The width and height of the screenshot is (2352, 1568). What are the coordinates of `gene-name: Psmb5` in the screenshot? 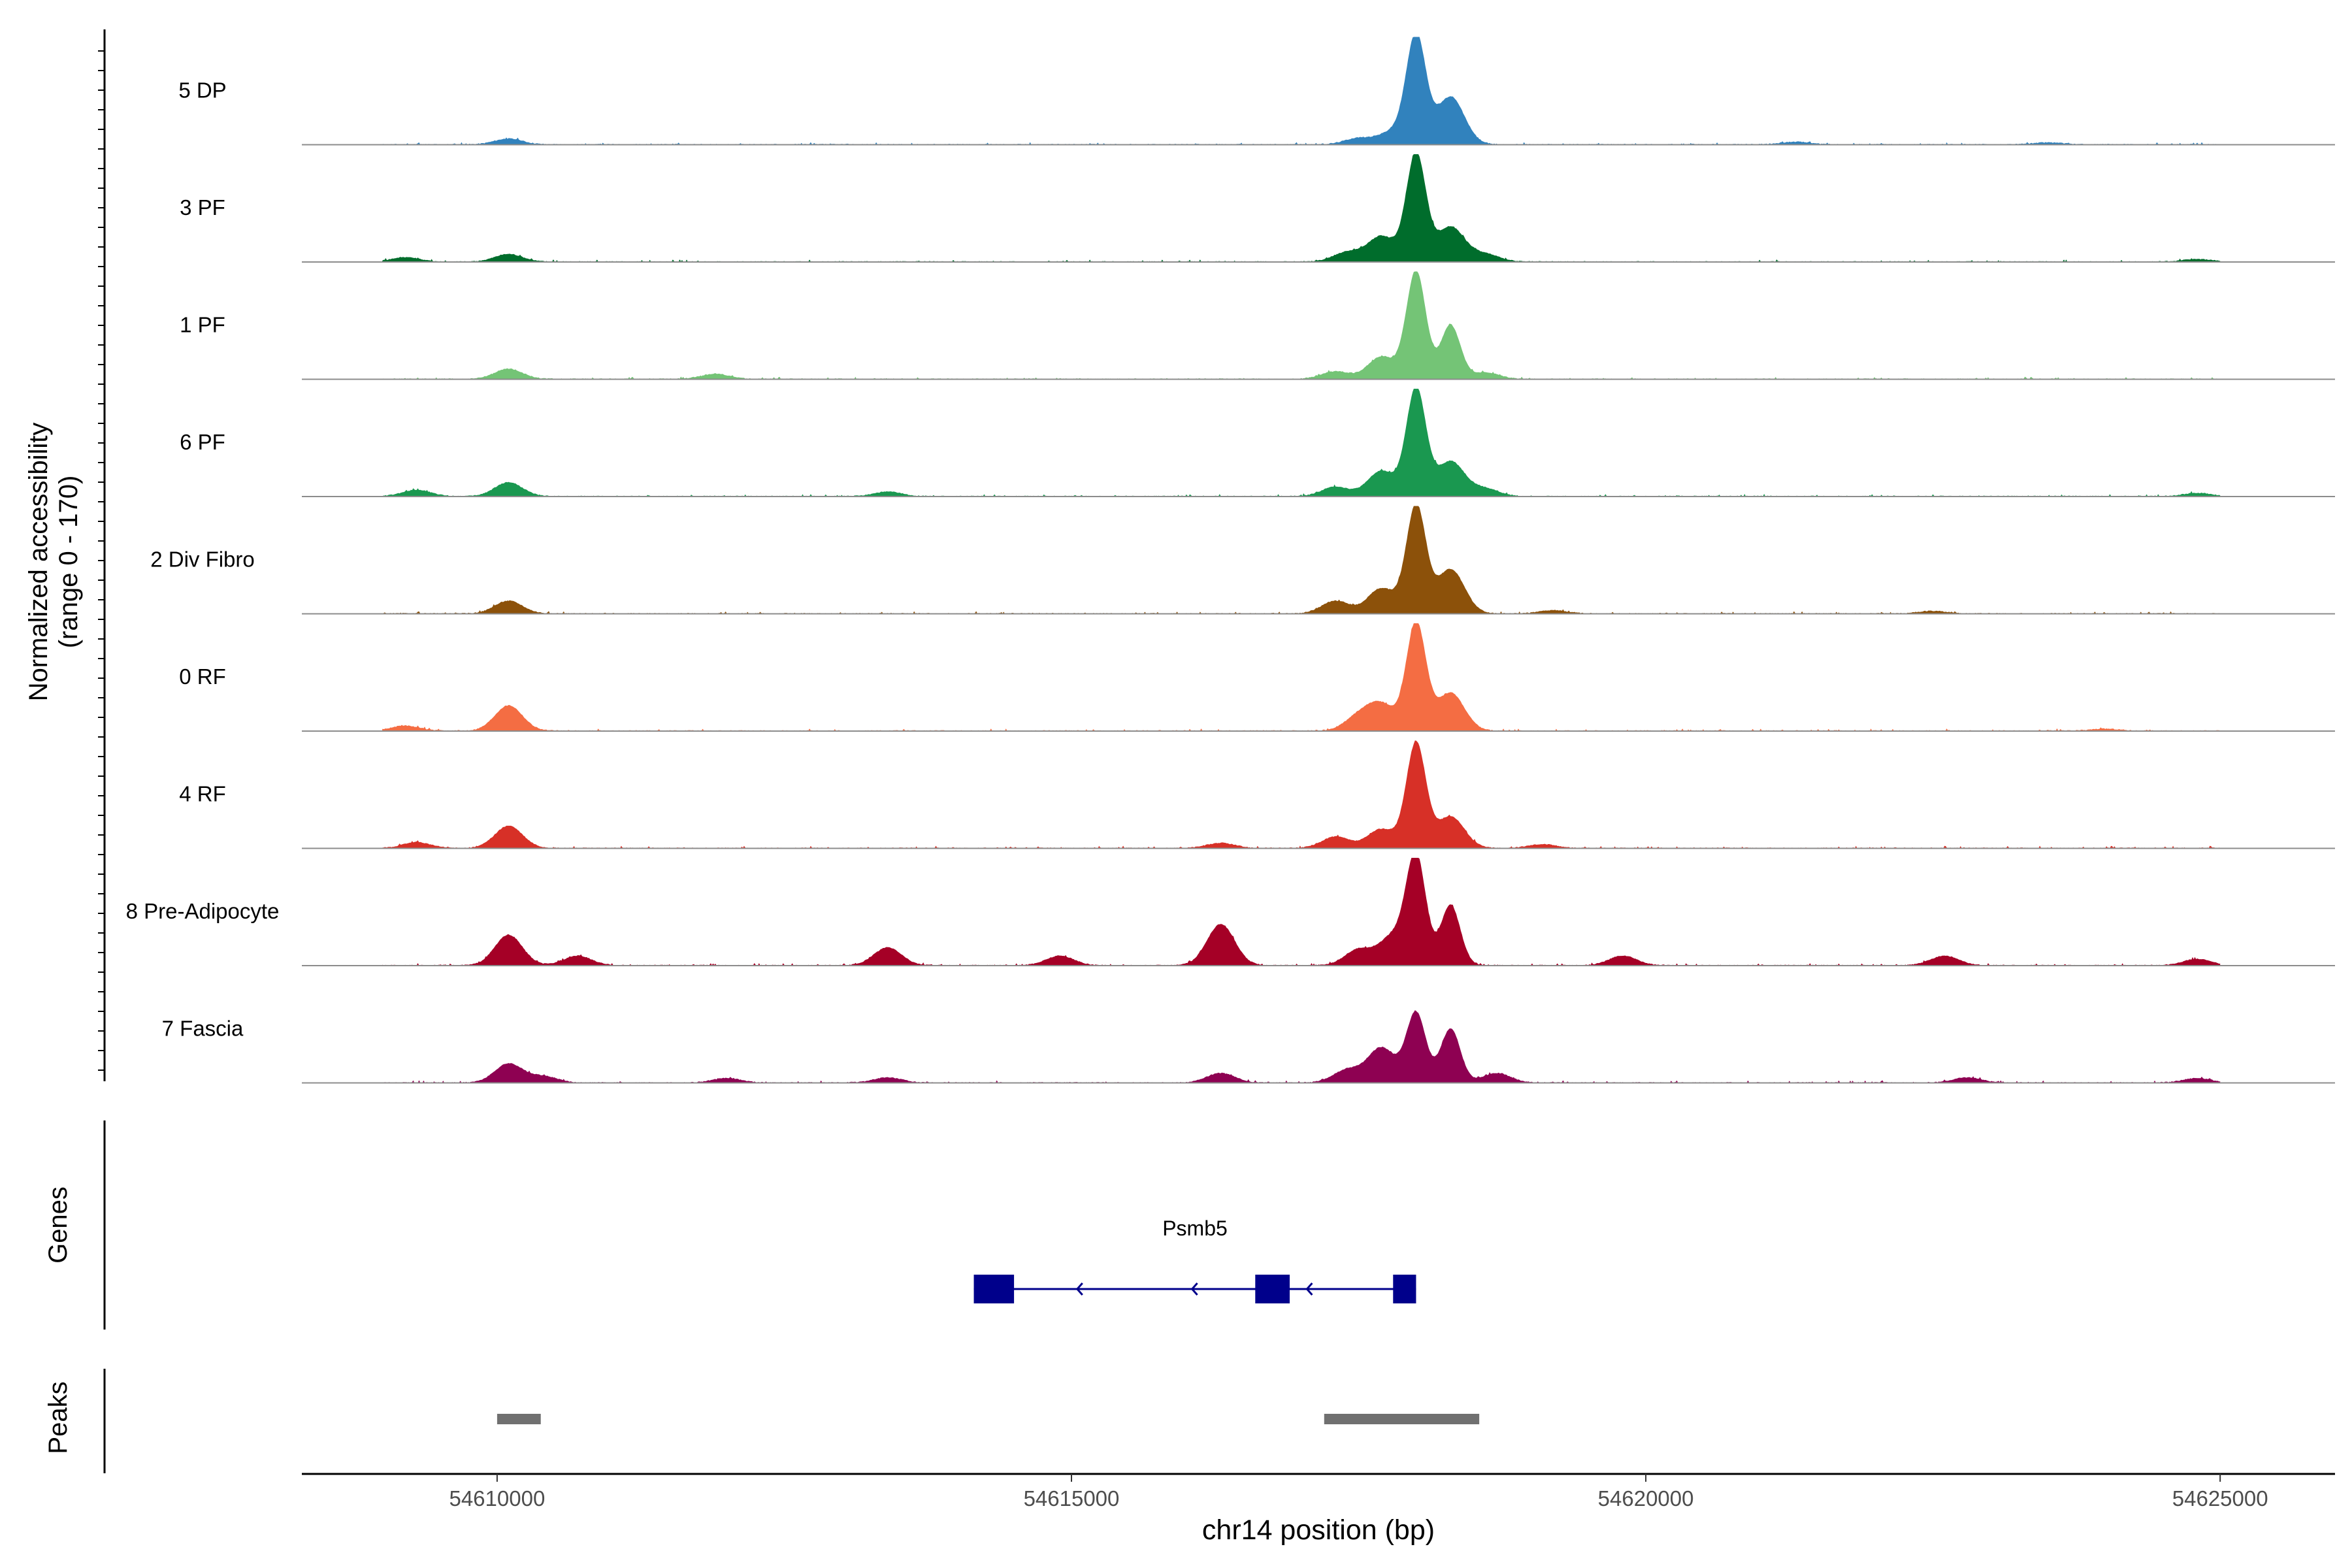 It's located at (1195, 1228).